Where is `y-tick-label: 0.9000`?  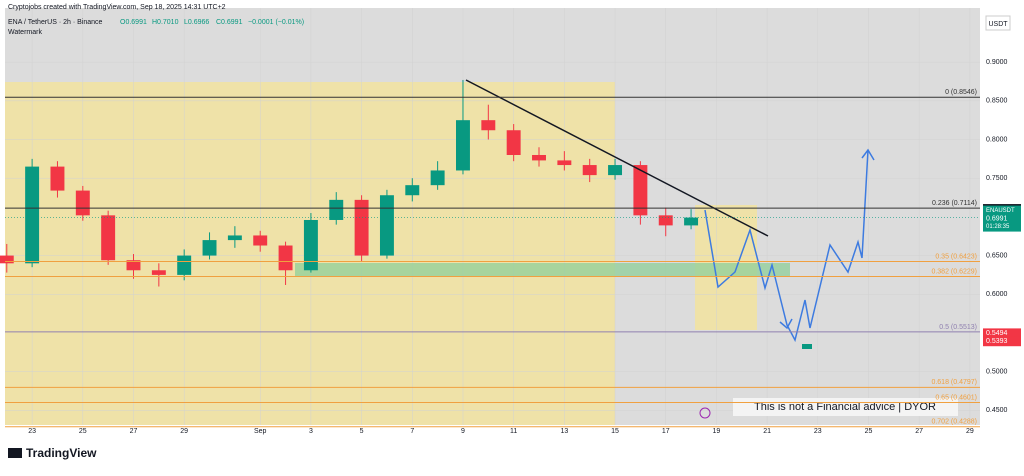 y-tick-label: 0.9000 is located at coordinates (997, 62).